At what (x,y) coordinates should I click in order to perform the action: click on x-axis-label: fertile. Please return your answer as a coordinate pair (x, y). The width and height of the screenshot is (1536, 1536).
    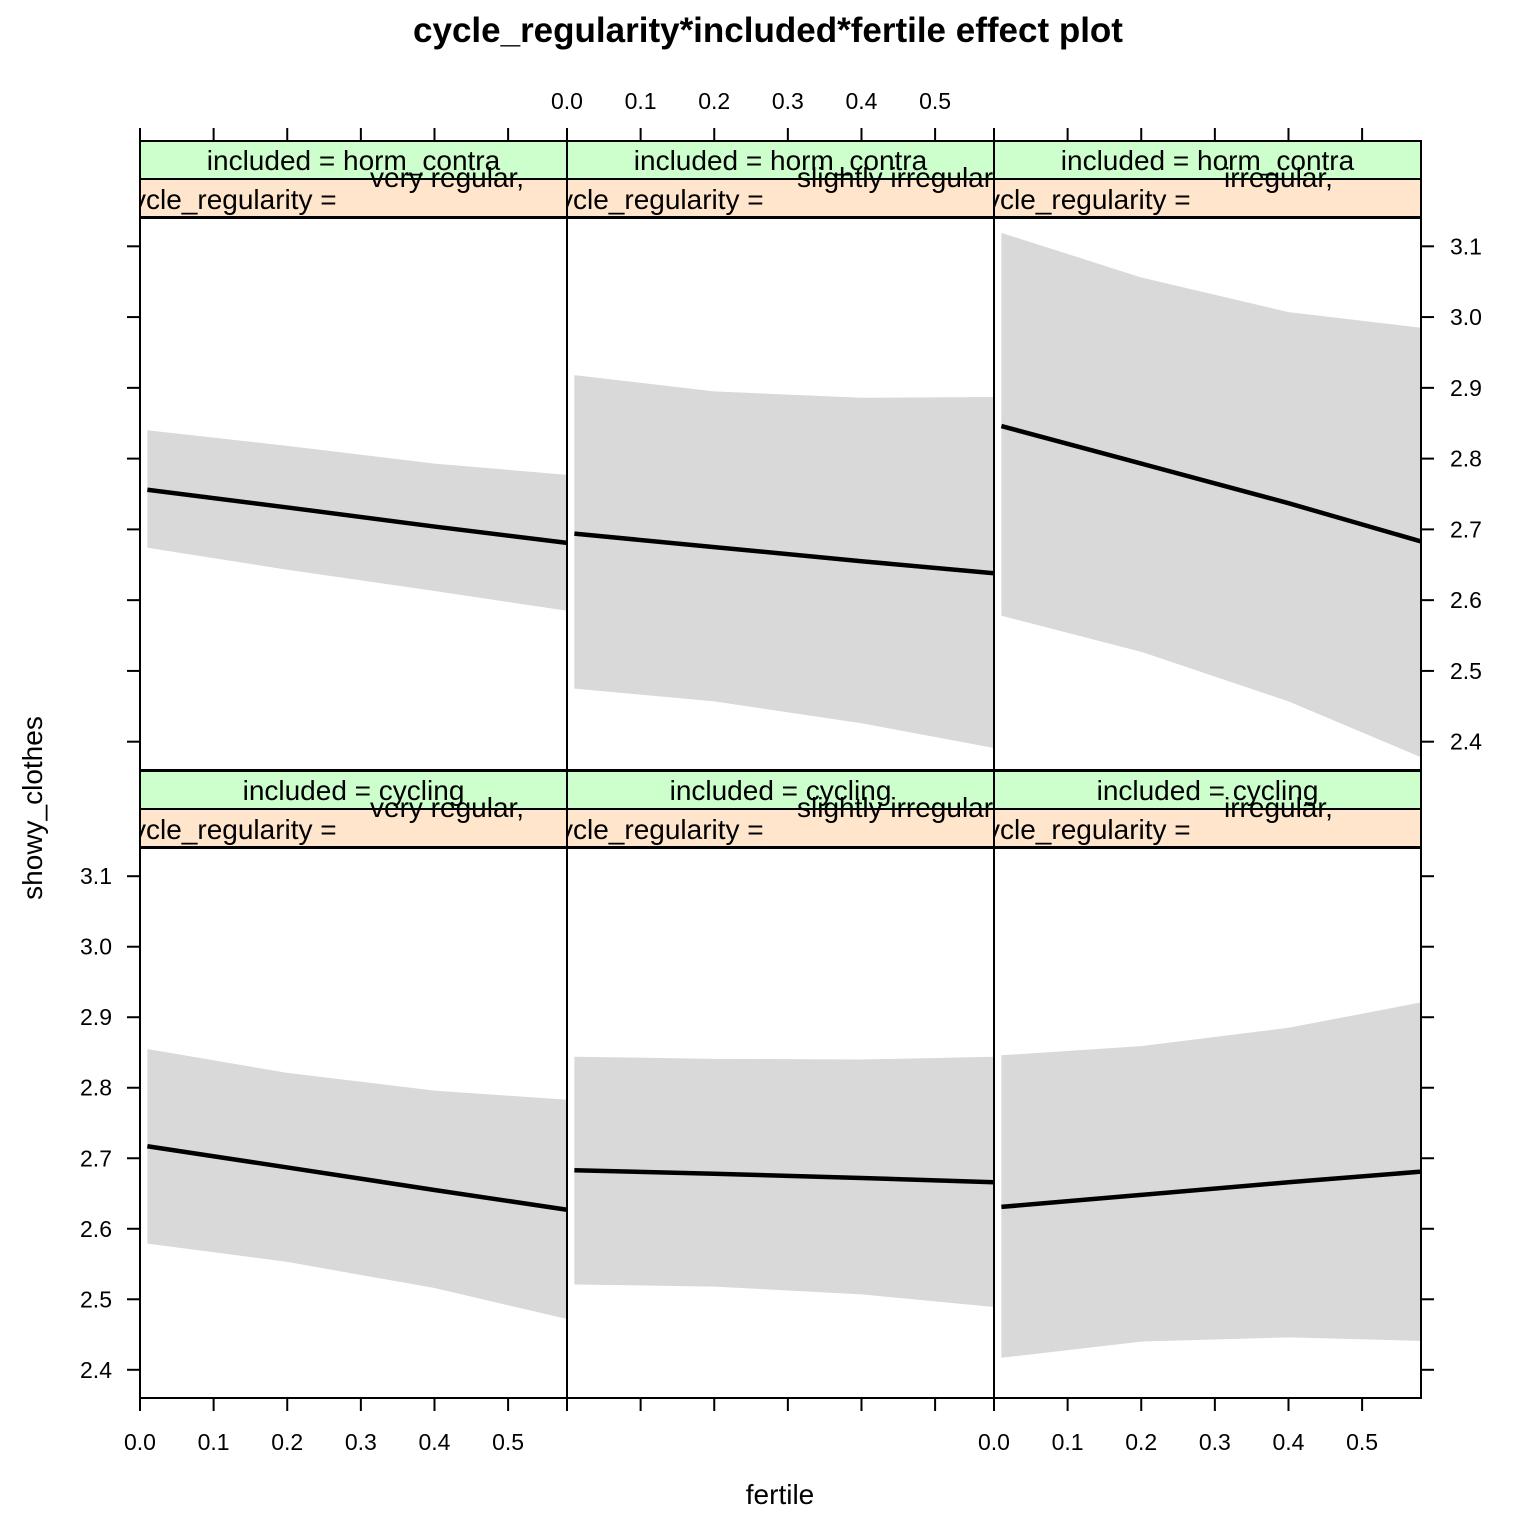
    Looking at the image, I should click on (780, 1494).